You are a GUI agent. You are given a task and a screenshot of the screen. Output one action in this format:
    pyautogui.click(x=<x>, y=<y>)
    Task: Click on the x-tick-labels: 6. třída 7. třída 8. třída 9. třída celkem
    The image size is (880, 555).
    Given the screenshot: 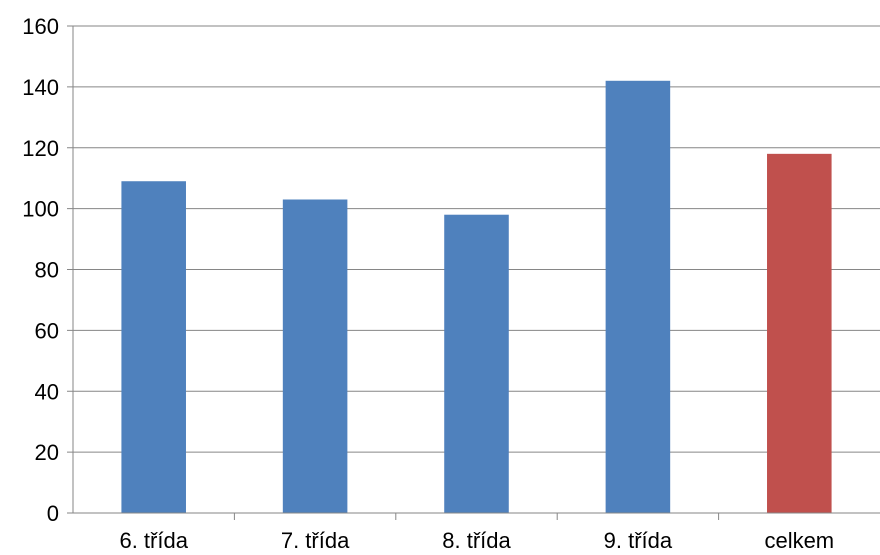 What is the action you would take?
    pyautogui.click(x=476, y=540)
    